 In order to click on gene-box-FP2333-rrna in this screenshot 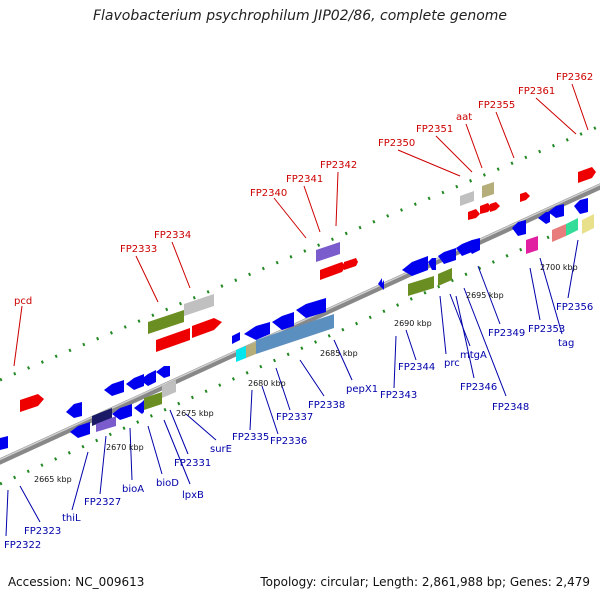, I will do `click(166, 322)`.